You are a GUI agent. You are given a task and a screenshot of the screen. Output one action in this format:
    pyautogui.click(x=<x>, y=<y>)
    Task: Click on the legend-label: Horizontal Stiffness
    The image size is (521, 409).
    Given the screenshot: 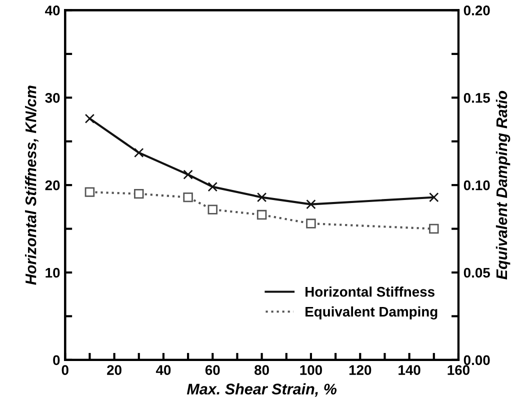 What is the action you would take?
    pyautogui.click(x=370, y=291)
    